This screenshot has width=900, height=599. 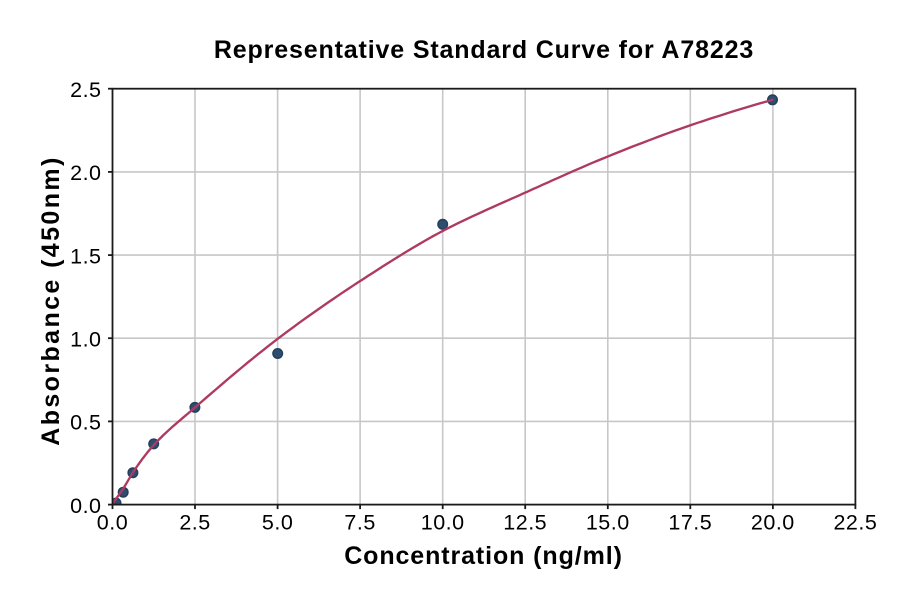 I want to click on svg-text: 20.0, so click(x=773, y=523).